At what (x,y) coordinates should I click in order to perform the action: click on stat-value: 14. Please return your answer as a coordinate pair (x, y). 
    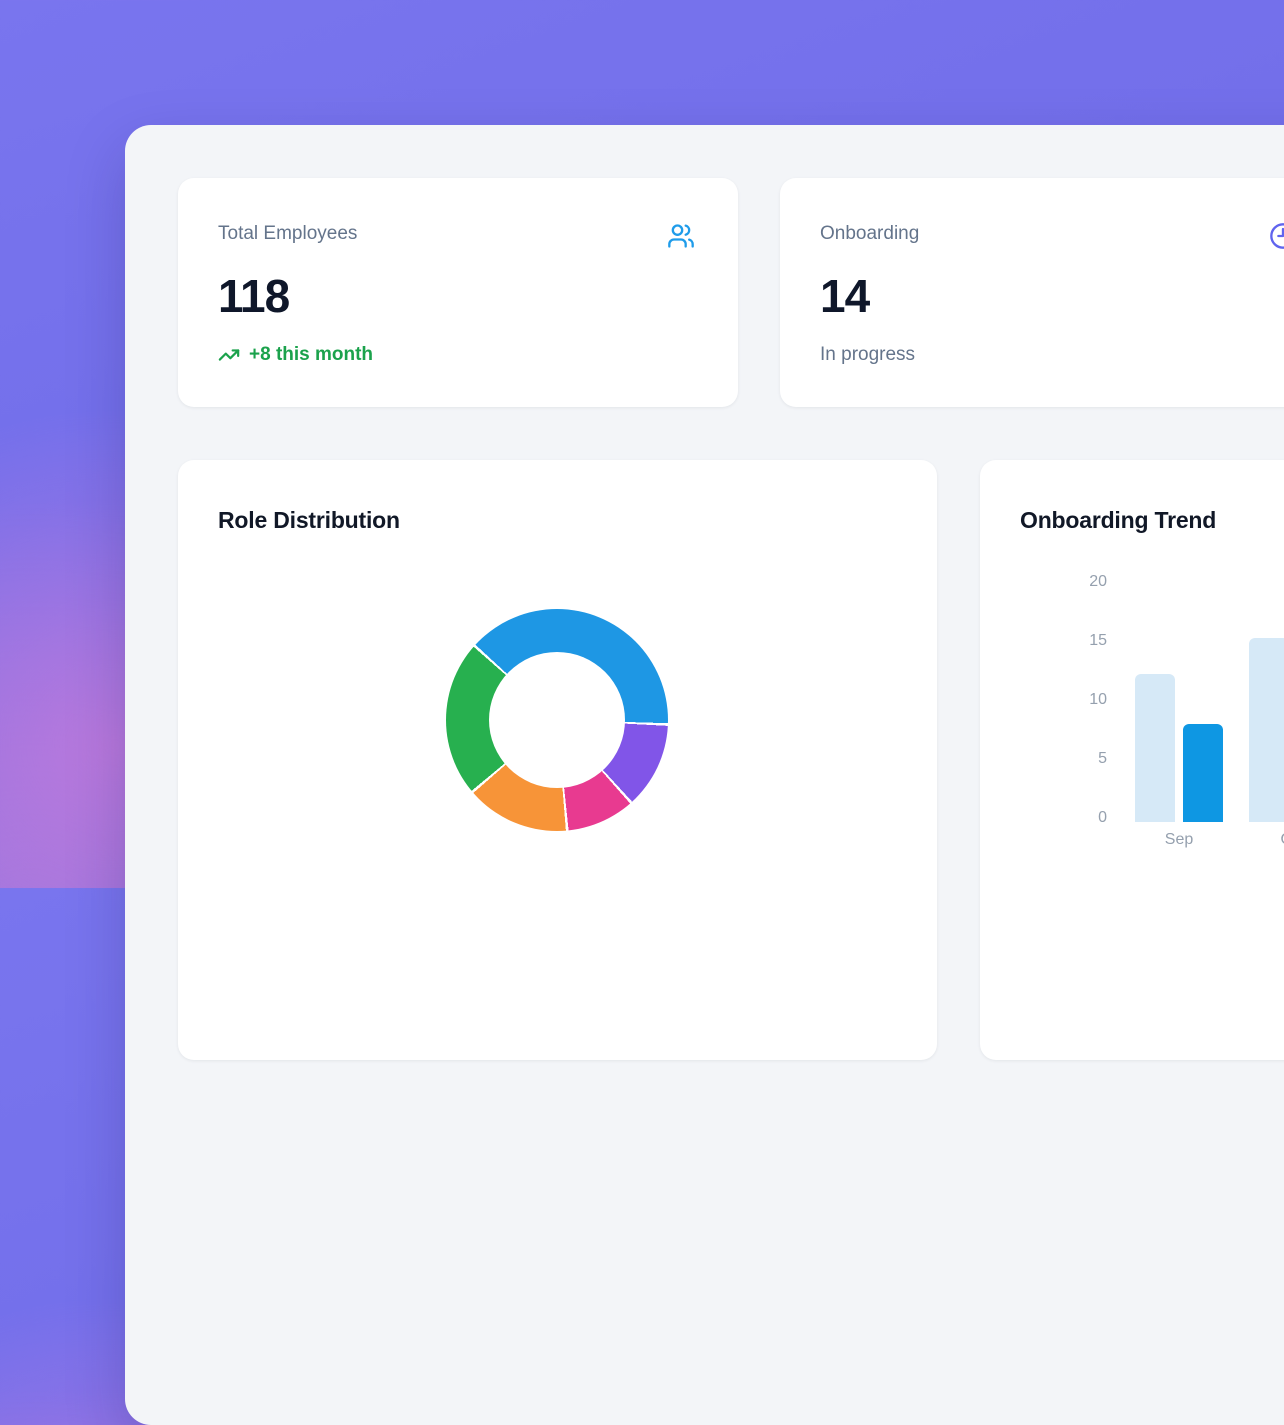
    Looking at the image, I should click on (845, 296).